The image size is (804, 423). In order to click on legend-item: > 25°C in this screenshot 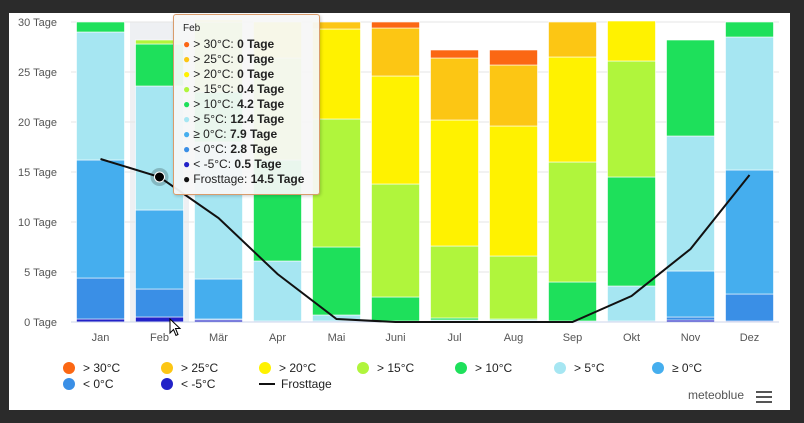, I will do `click(189, 368)`.